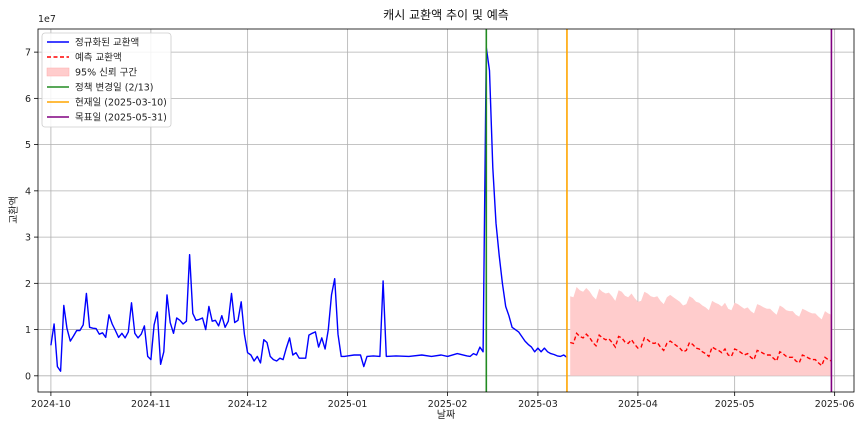 The height and width of the screenshot is (432, 864). What do you see at coordinates (107, 43) in the screenshot?
I see `legend-label: 정규화된 교환액` at bounding box center [107, 43].